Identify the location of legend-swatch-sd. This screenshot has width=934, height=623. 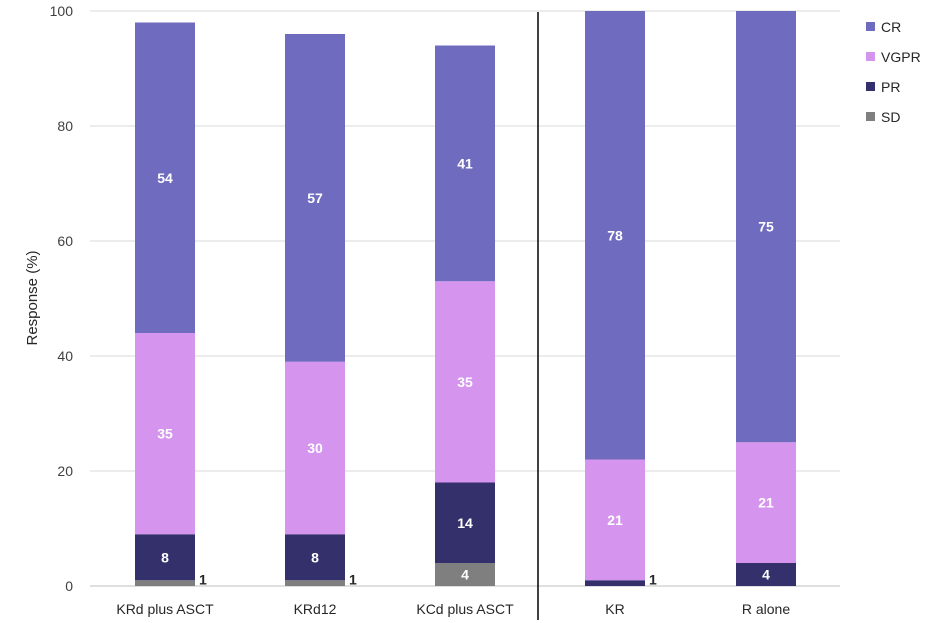
(870, 116).